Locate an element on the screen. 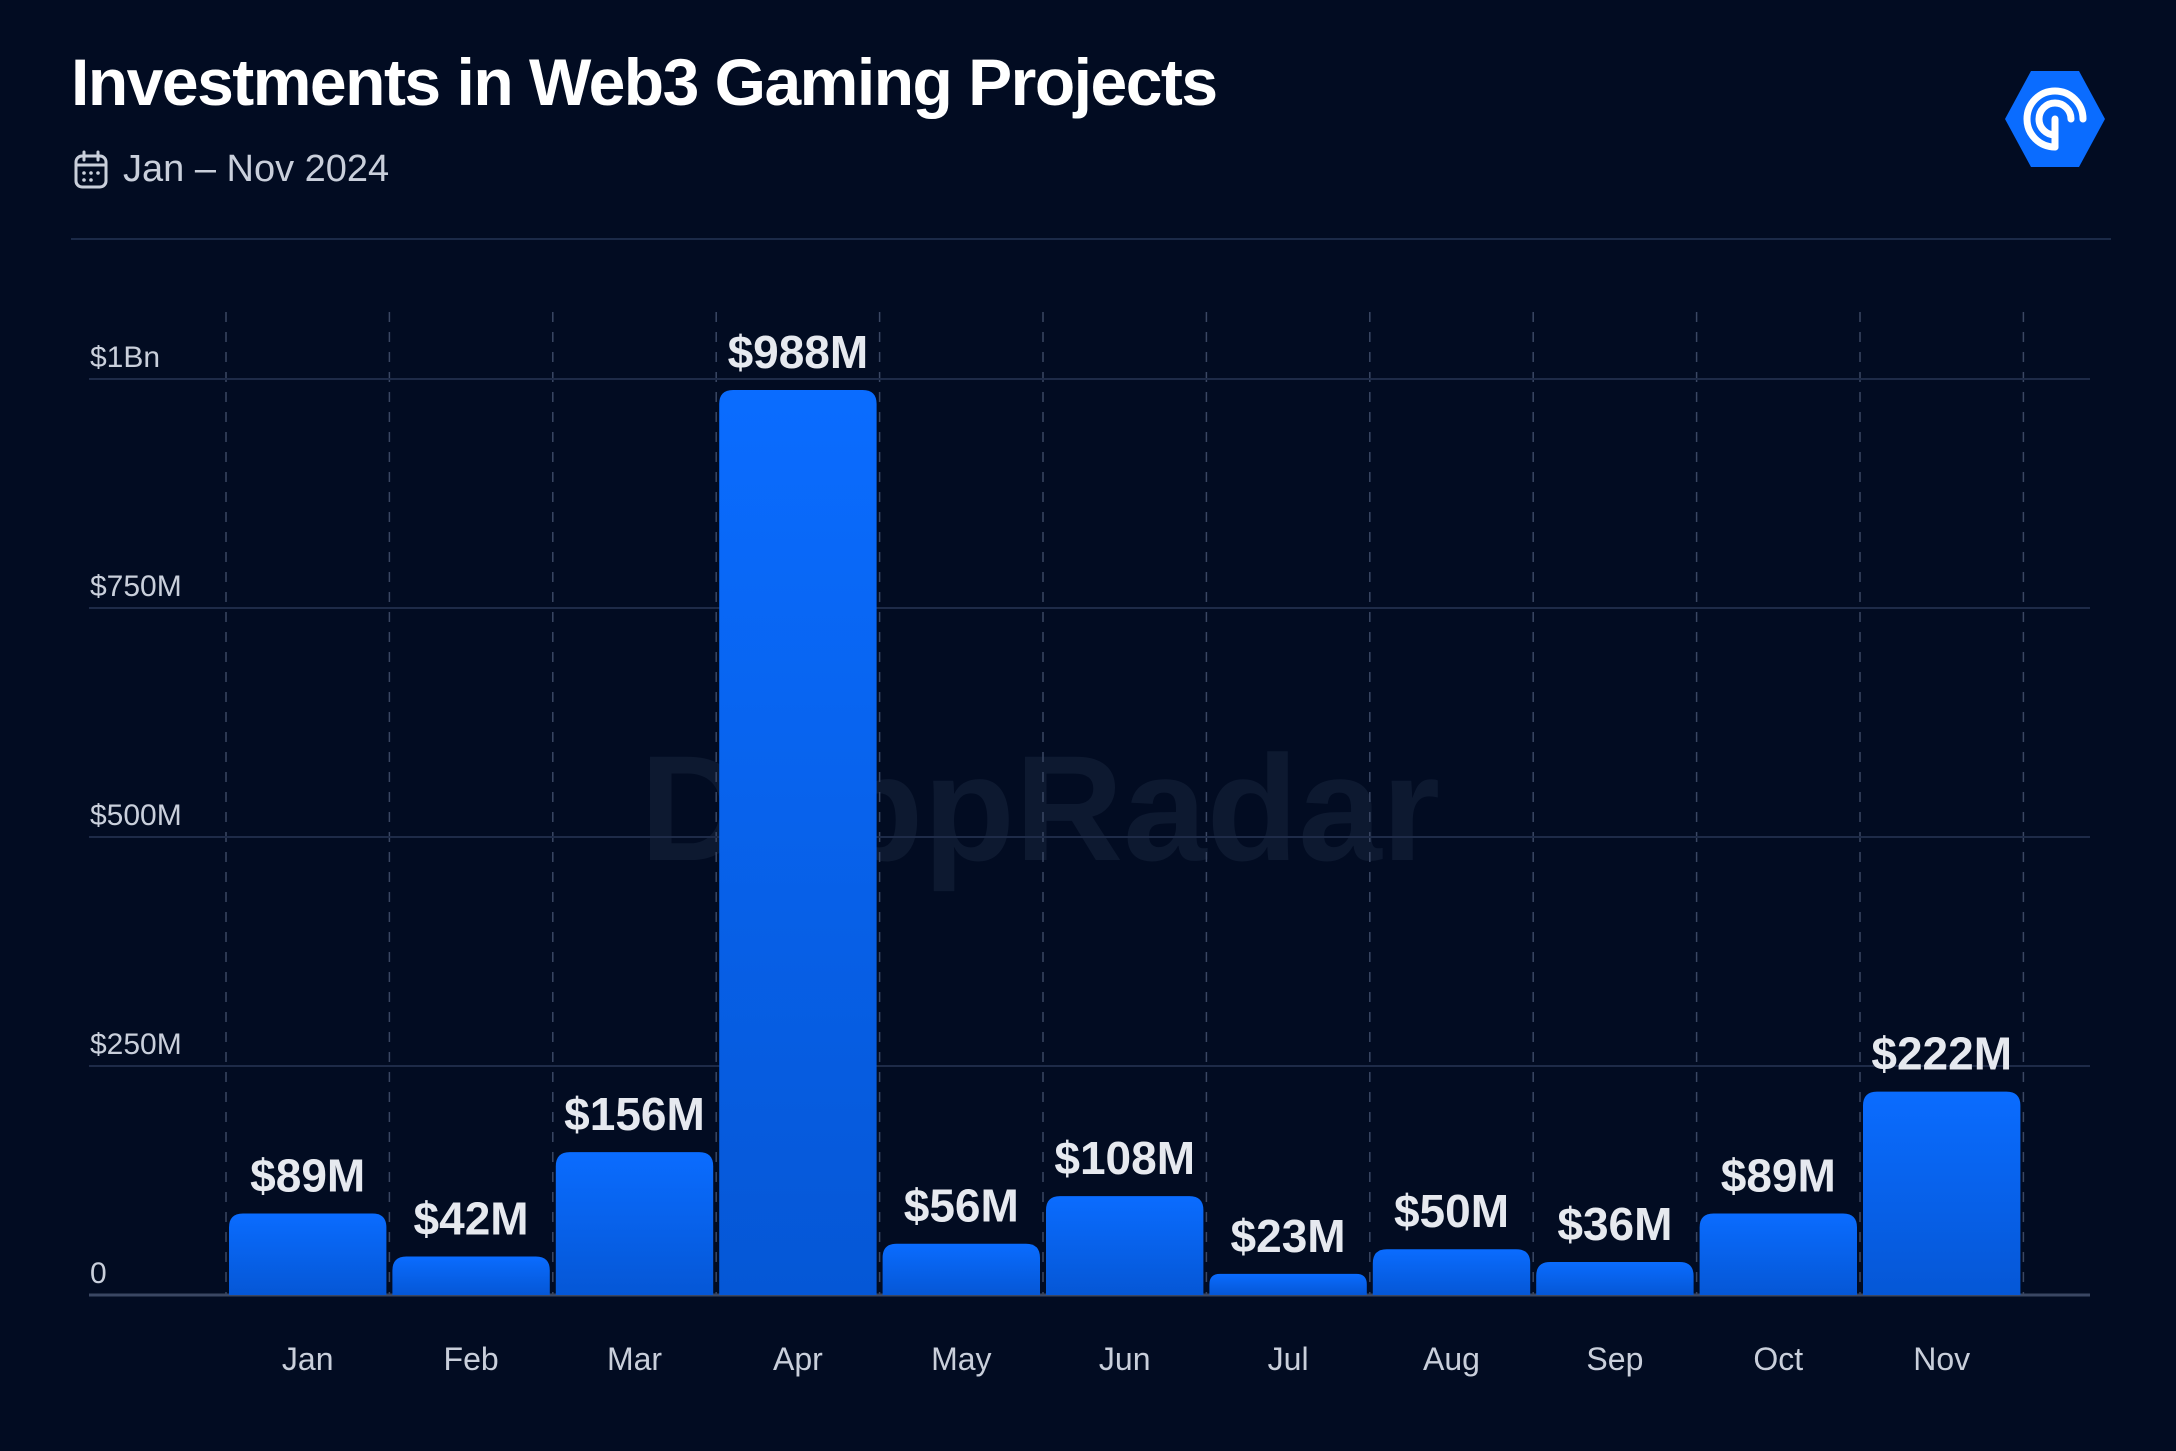 The height and width of the screenshot is (1451, 2176). data-label: $36M is located at coordinates (1614, 1224).